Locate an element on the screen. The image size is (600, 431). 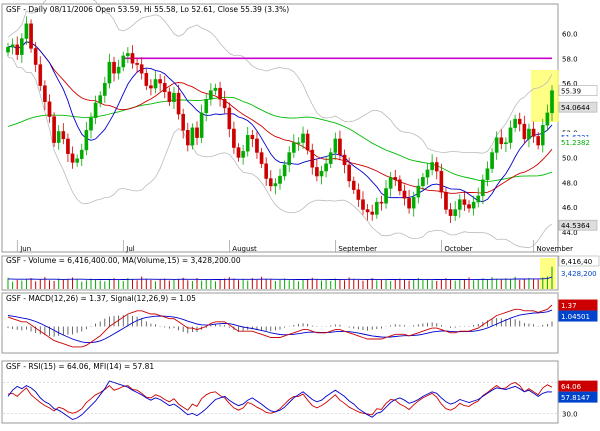
volume-ma-tag-box is located at coordinates (579, 273).